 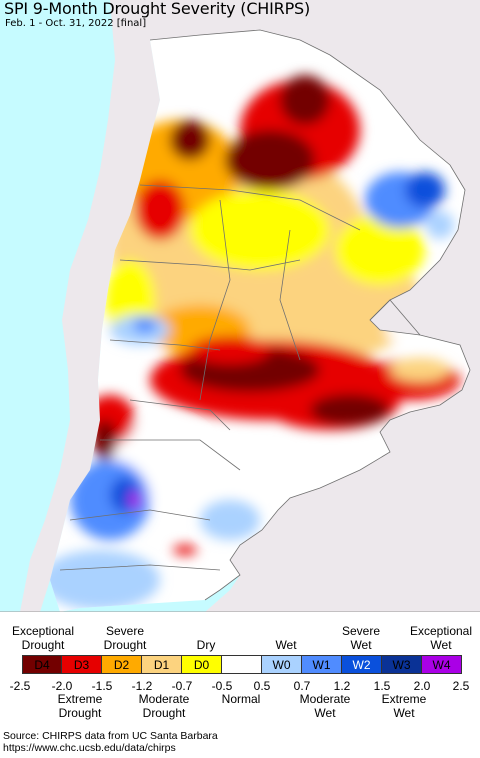 What do you see at coordinates (102, 686) in the screenshot?
I see `legend-tick-label: -1.5` at bounding box center [102, 686].